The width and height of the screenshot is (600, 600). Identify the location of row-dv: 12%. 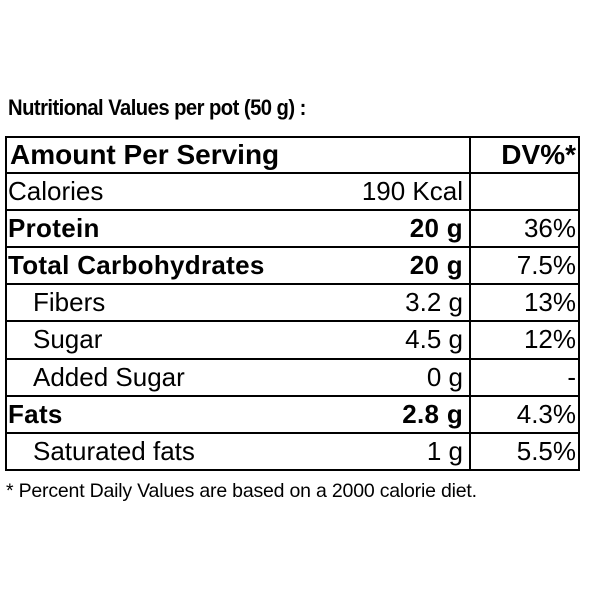
(549, 339).